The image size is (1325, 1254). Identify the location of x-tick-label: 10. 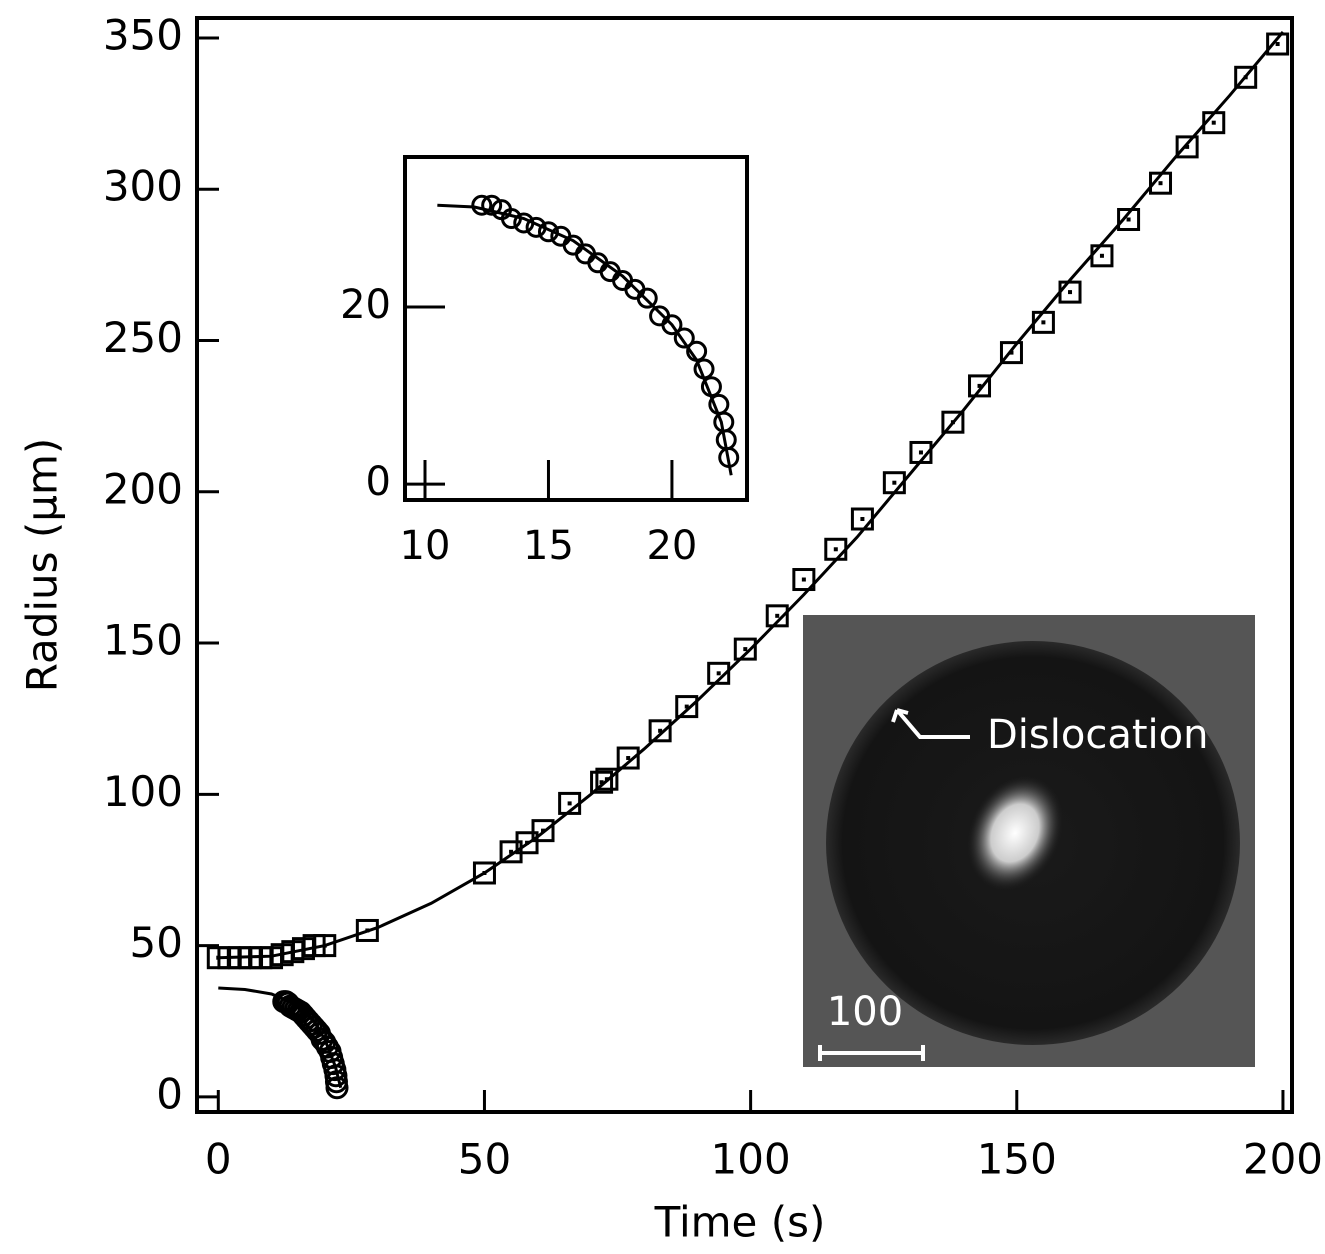
(425, 546).